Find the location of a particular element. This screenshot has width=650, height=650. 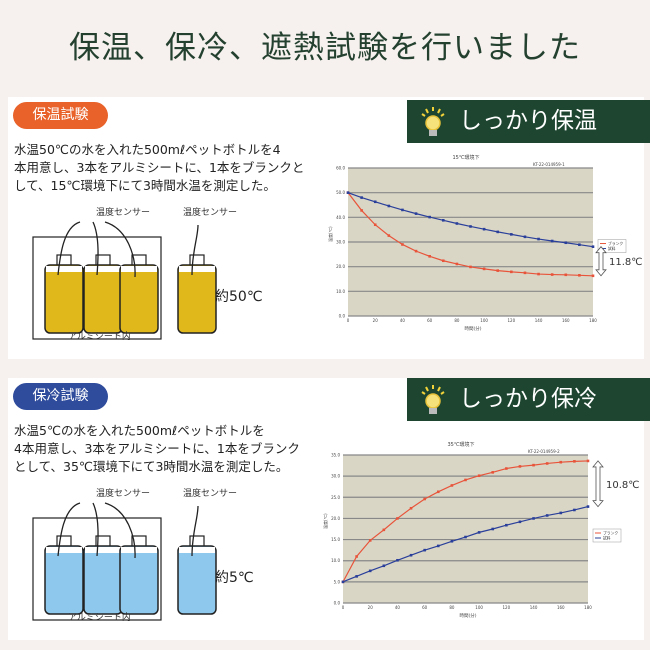

approx-temperature: 約5℃ is located at coordinates (234, 578).